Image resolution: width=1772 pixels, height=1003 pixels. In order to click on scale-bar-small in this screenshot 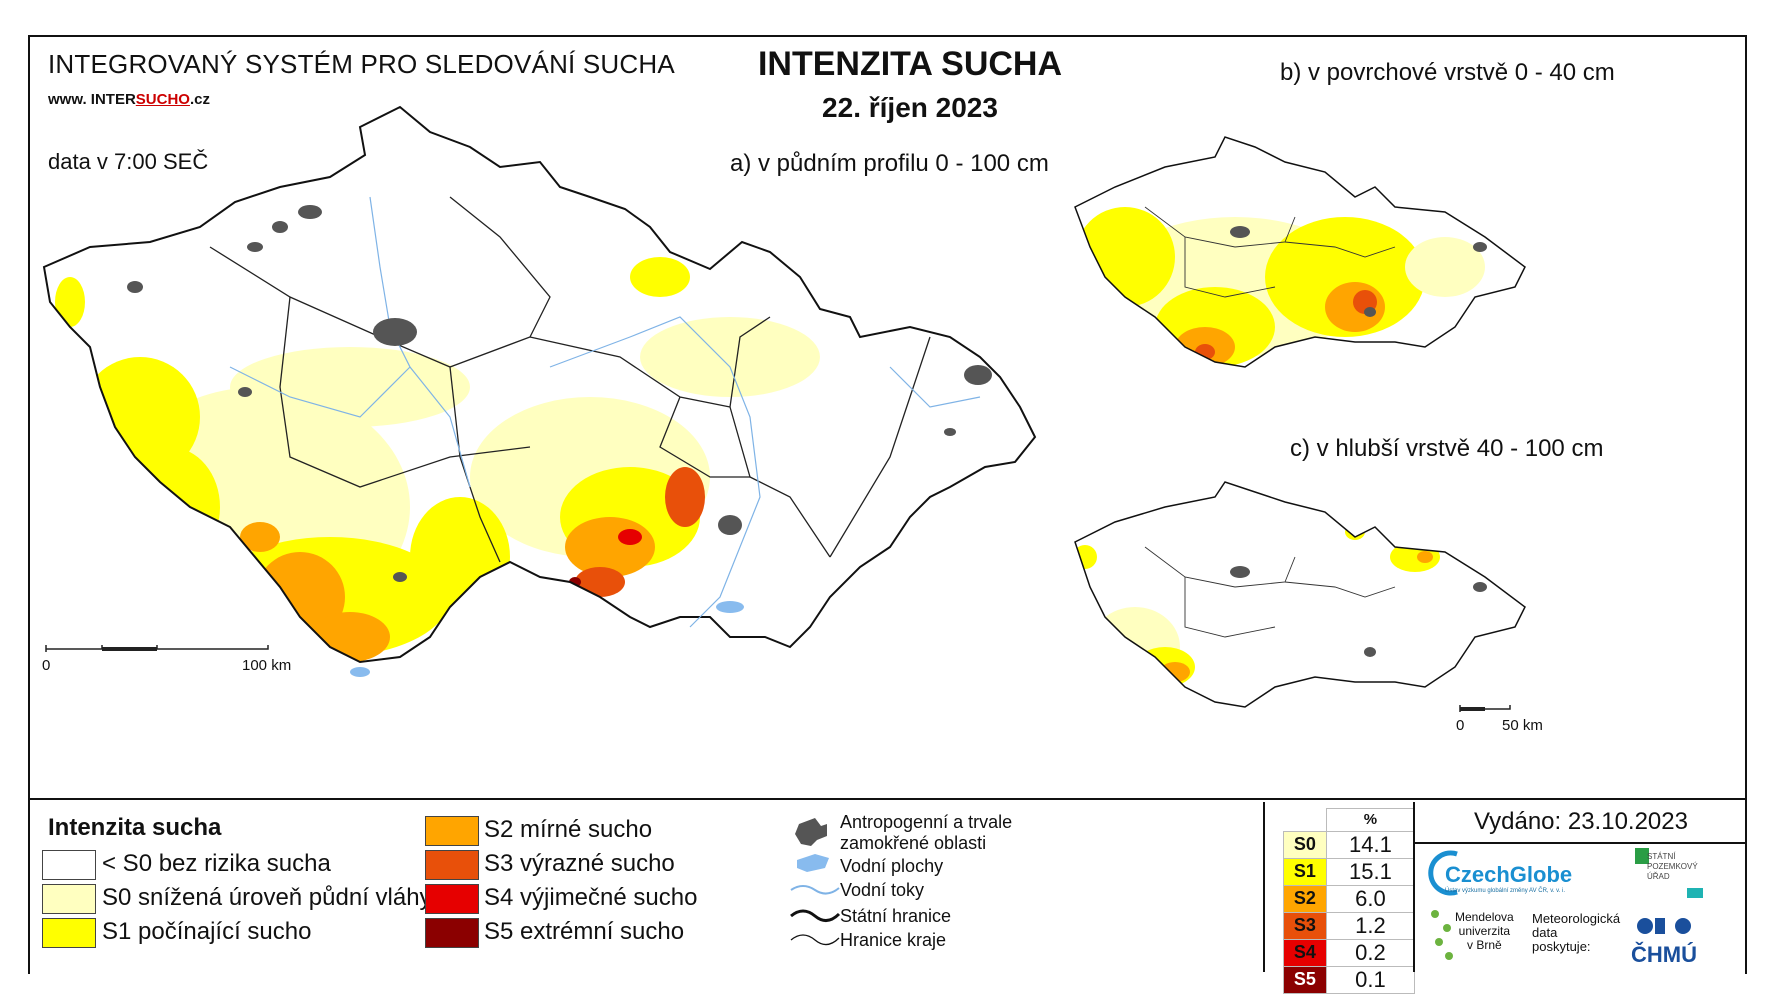, I will do `click(1485, 708)`.